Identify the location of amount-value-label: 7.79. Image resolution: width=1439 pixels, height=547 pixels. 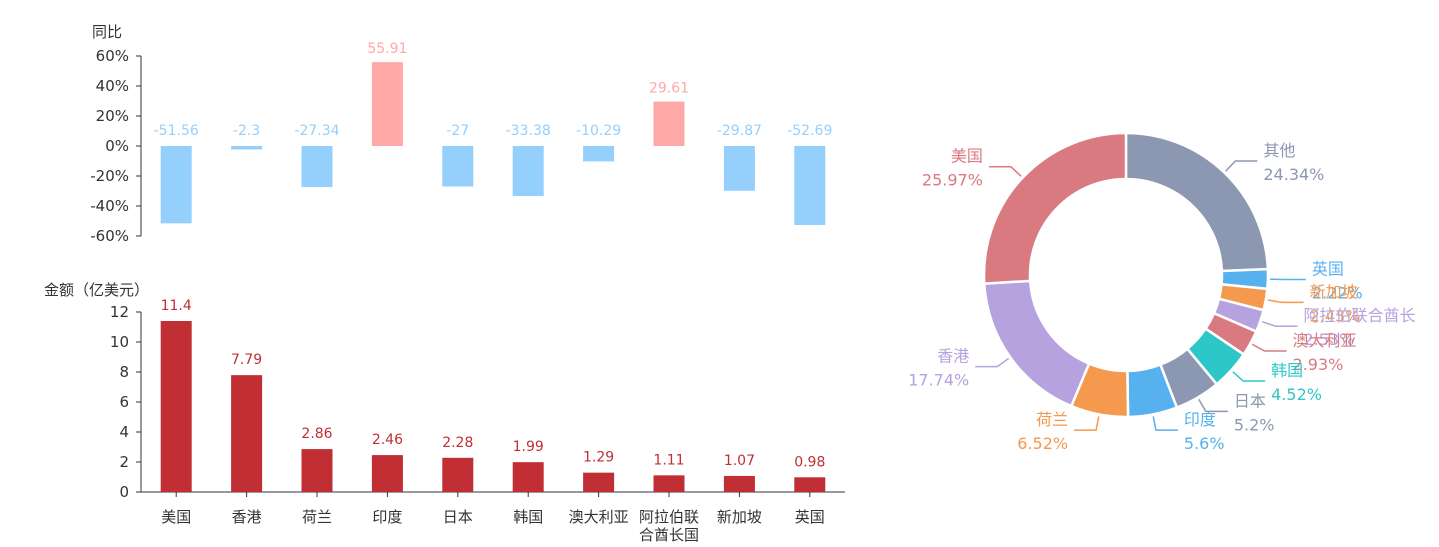
(246, 360).